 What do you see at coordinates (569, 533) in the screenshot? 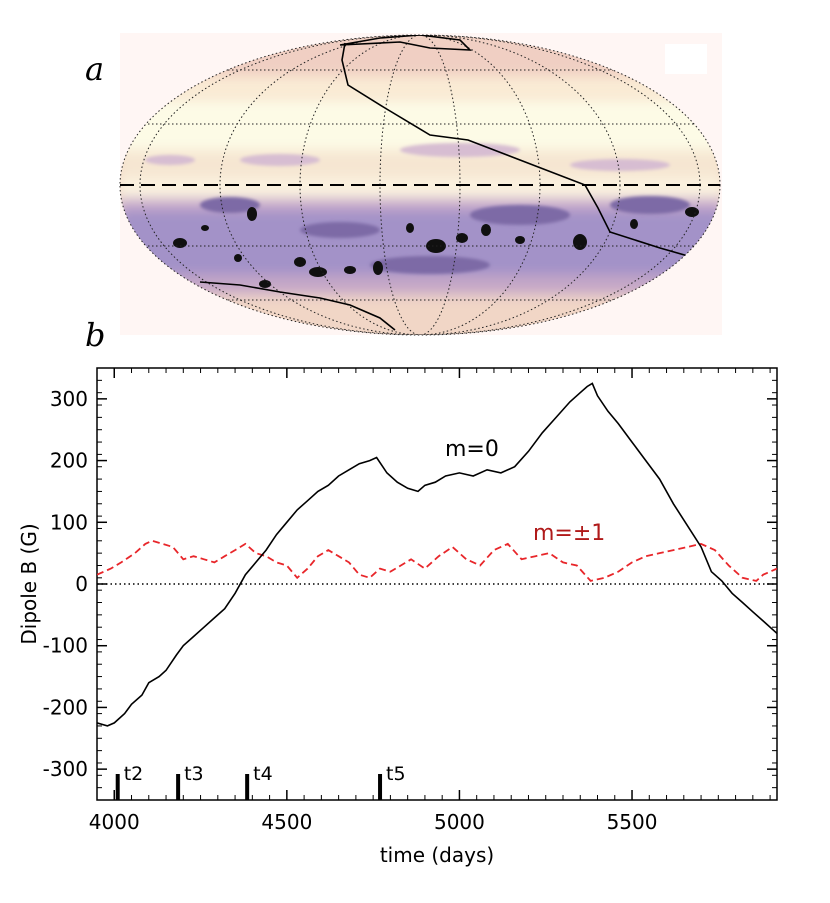
I see `series-label-m-pm1: m=±1` at bounding box center [569, 533].